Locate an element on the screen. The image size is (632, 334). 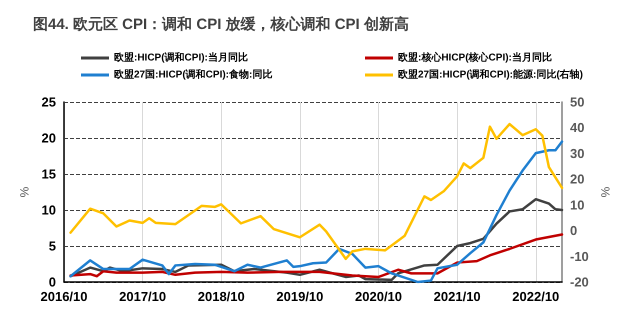
y2-tick-label: -20 is located at coordinates (579, 282).